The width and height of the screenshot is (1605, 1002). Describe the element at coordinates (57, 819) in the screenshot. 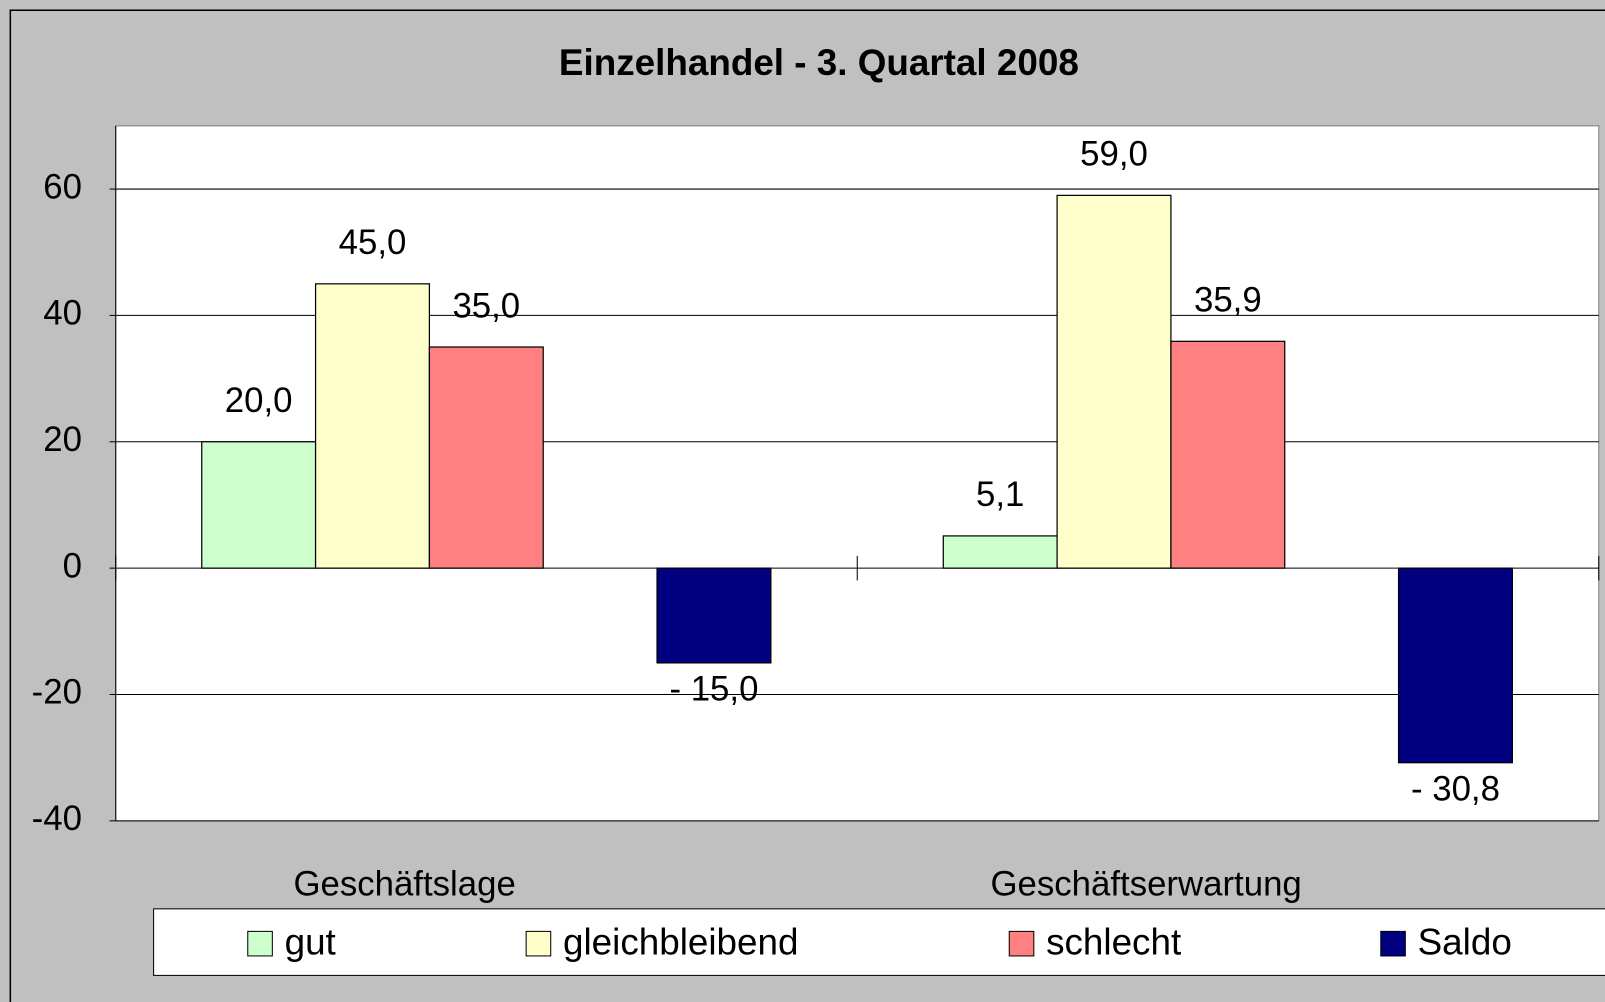

I see `y-tick-label: -40` at that location.